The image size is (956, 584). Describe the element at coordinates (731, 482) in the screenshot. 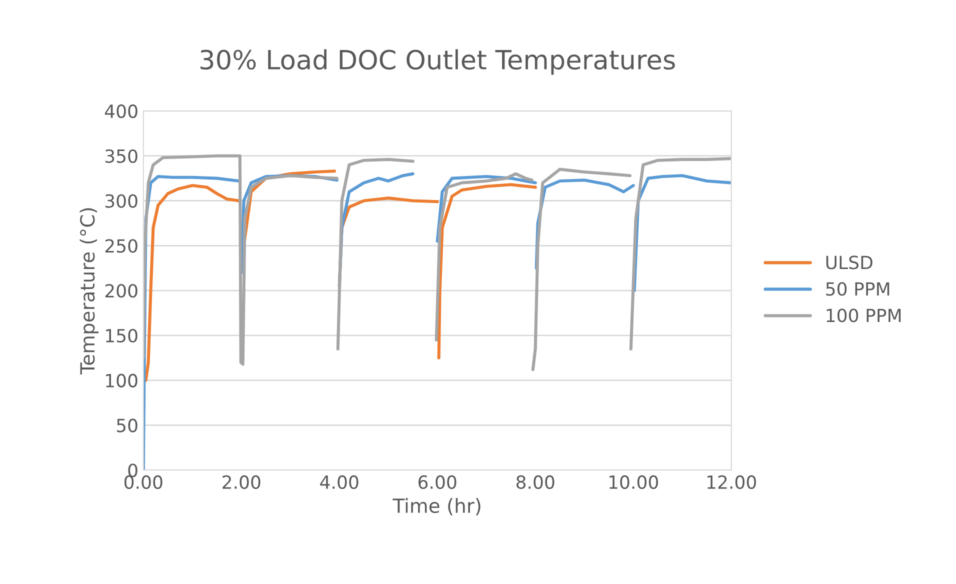

I see `x-tick-label: 12.00` at that location.